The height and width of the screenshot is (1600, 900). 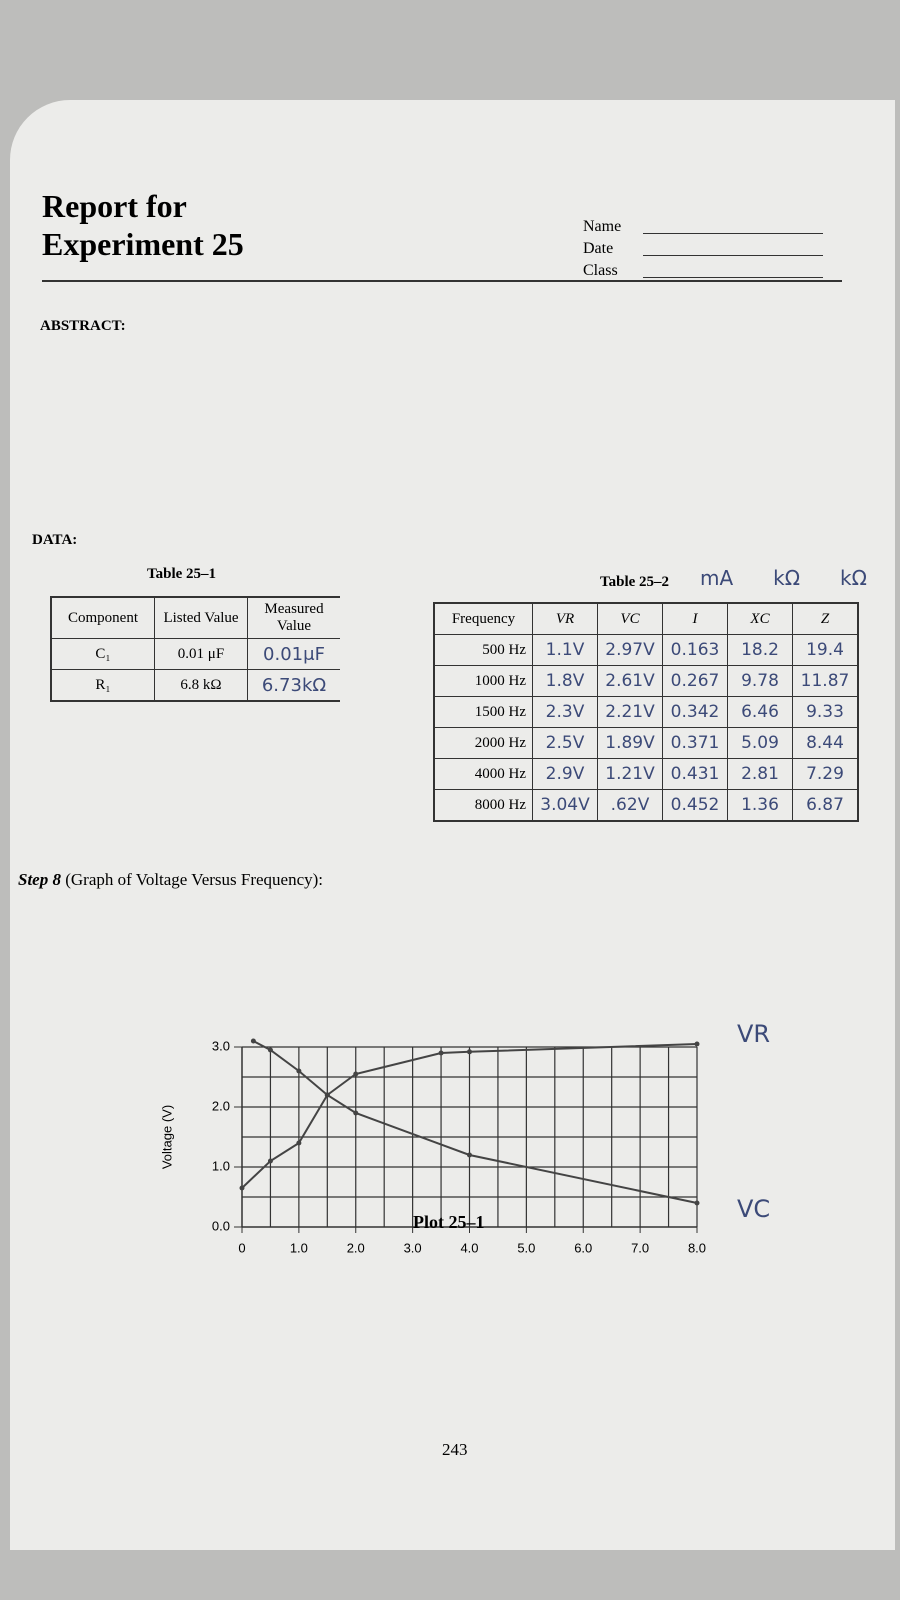 I want to click on fields: Name Date Class, so click(x=703, y=249).